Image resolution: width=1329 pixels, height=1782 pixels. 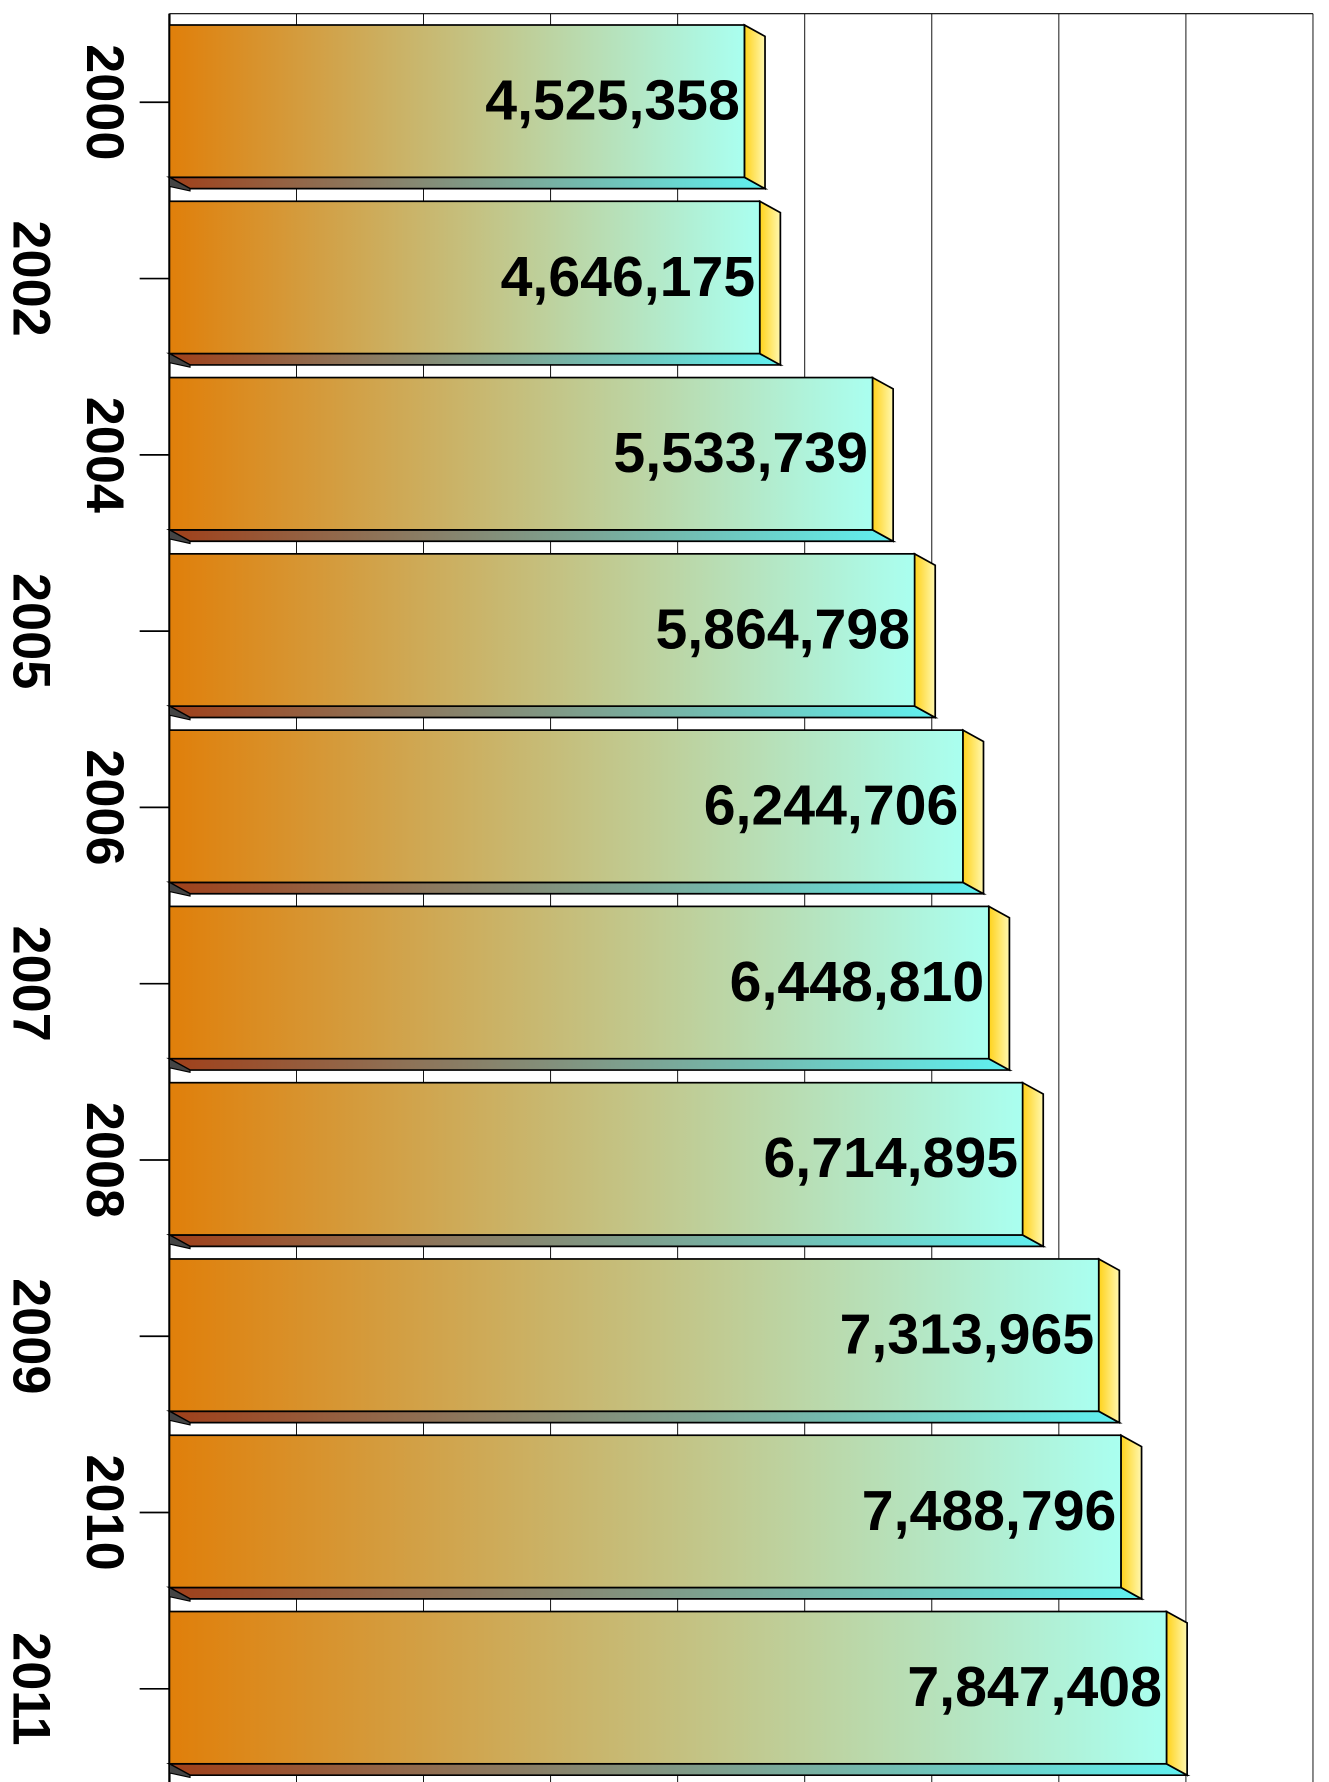 What do you see at coordinates (31, 278) in the screenshot?
I see `y-tick-label: 2002` at bounding box center [31, 278].